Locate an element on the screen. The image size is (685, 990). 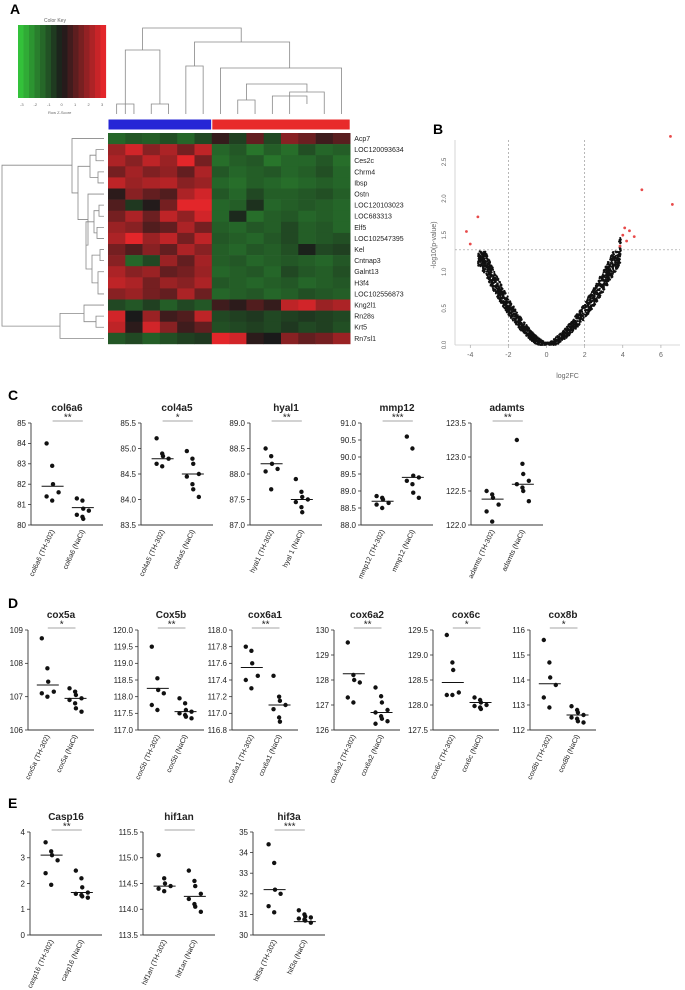
plot-title: Cox5b is located at coordinates (171, 615).